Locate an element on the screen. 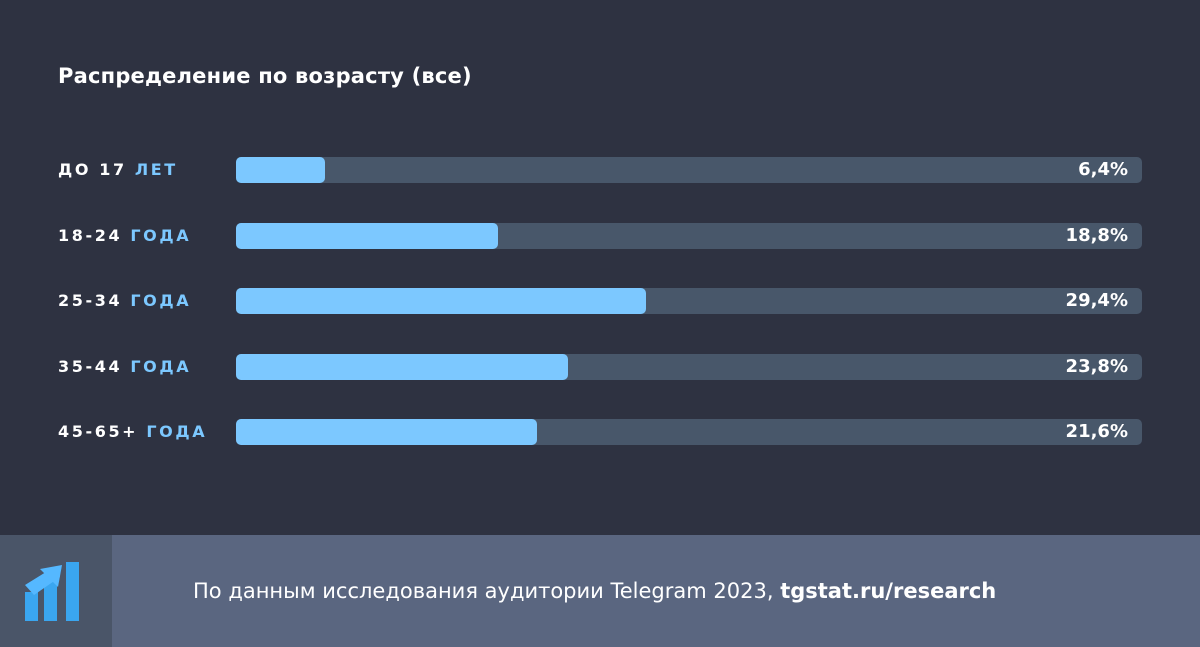  category-label: 45-65+ ГОДА is located at coordinates (132, 432).